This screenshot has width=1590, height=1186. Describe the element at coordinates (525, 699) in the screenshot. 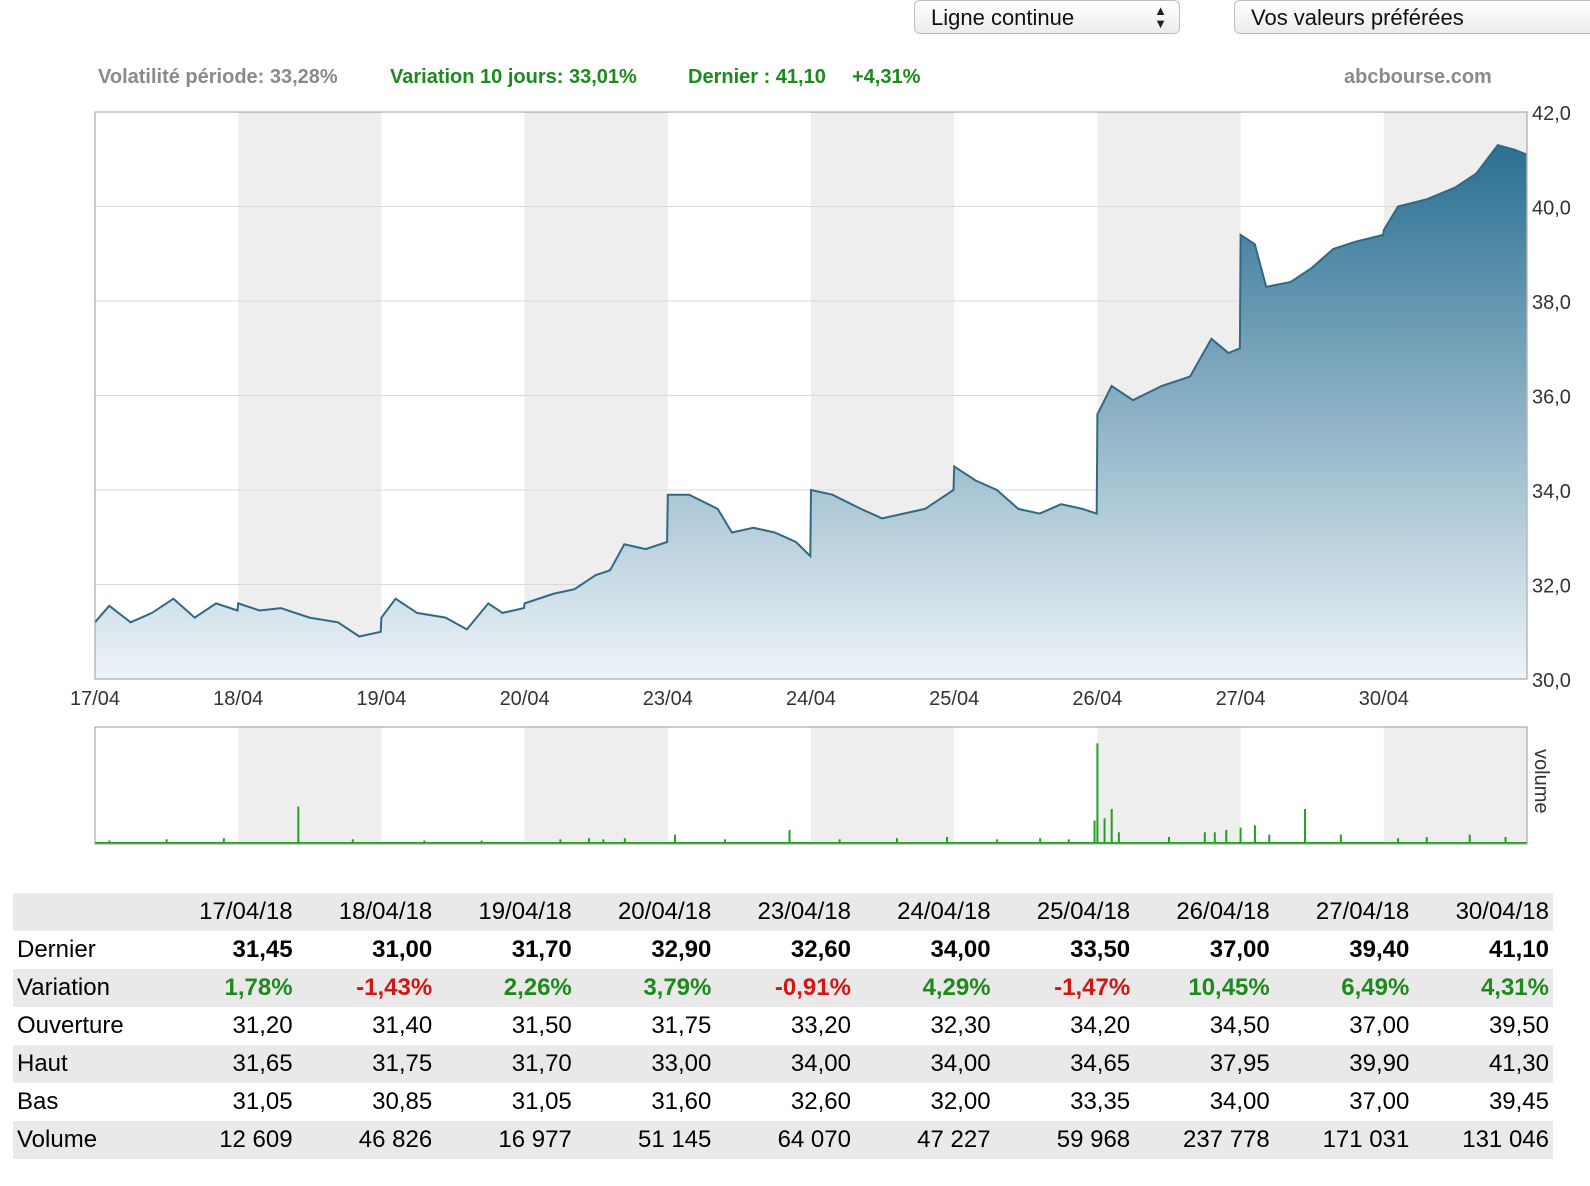

I see `x-tick-label: 20/04` at that location.